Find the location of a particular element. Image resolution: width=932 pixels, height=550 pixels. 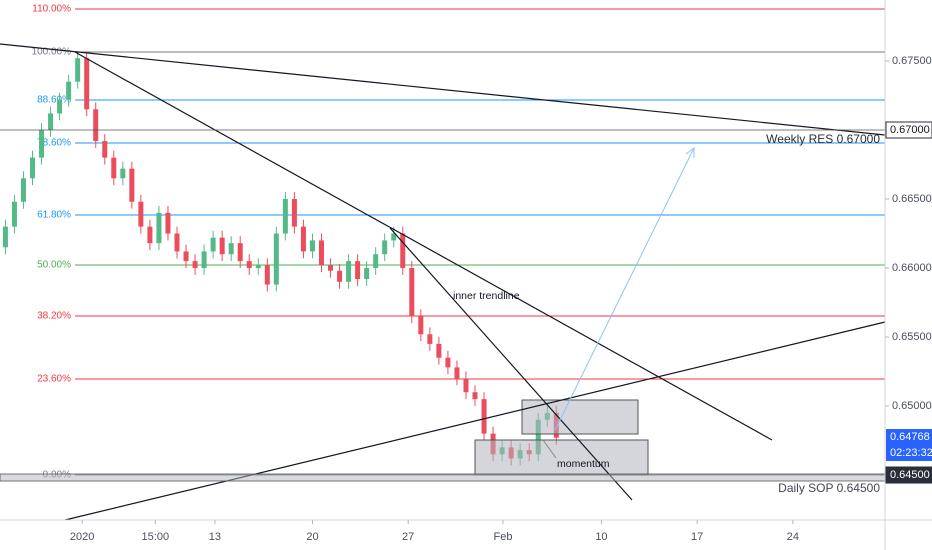

fib-label: 110.00% is located at coordinates (51, 9).